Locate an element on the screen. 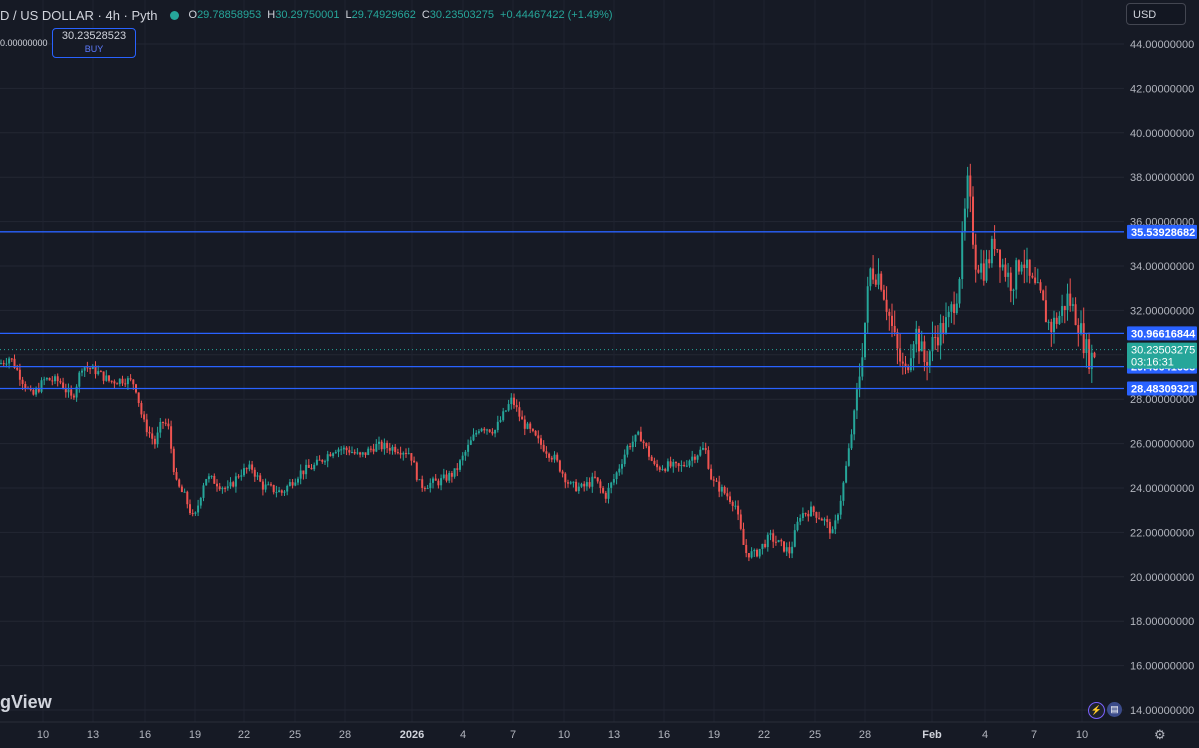 The height and width of the screenshot is (748, 1199). symbol-title: D / US DOLLAR · 4h · Pyth is located at coordinates (79, 15).